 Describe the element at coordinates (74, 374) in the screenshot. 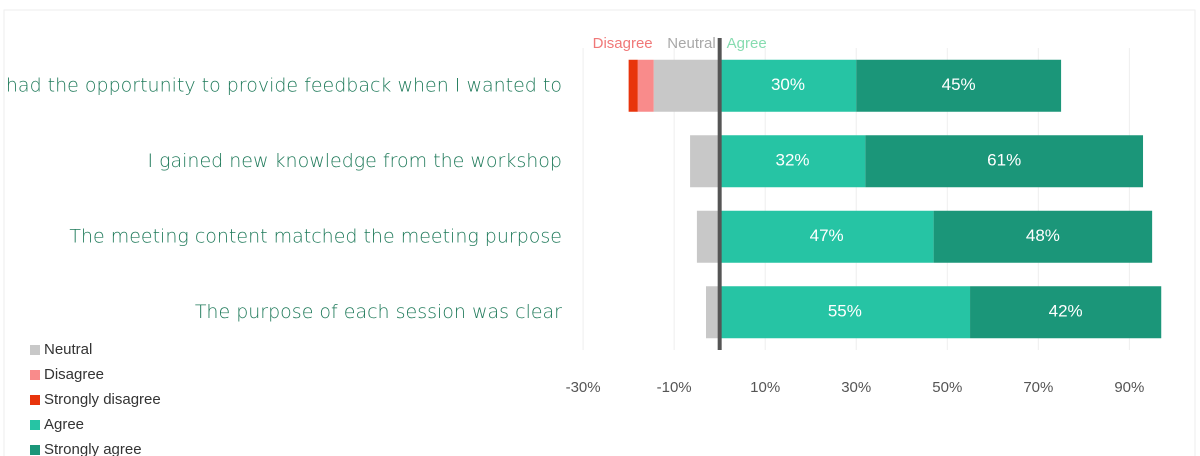

I see `legend-label: Disagree` at that location.